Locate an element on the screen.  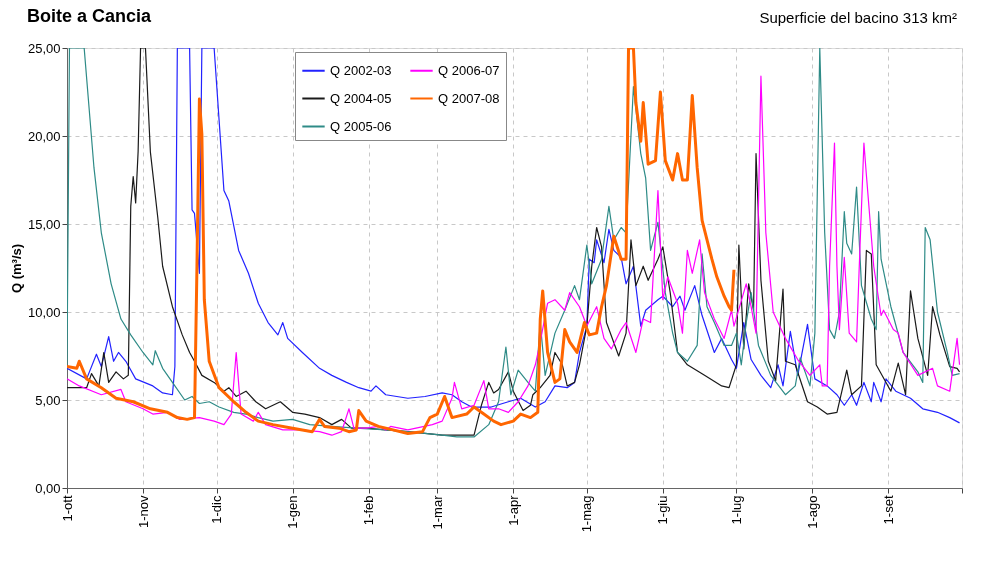
x-tick-label: 1-ago is located at coordinates (812, 512).